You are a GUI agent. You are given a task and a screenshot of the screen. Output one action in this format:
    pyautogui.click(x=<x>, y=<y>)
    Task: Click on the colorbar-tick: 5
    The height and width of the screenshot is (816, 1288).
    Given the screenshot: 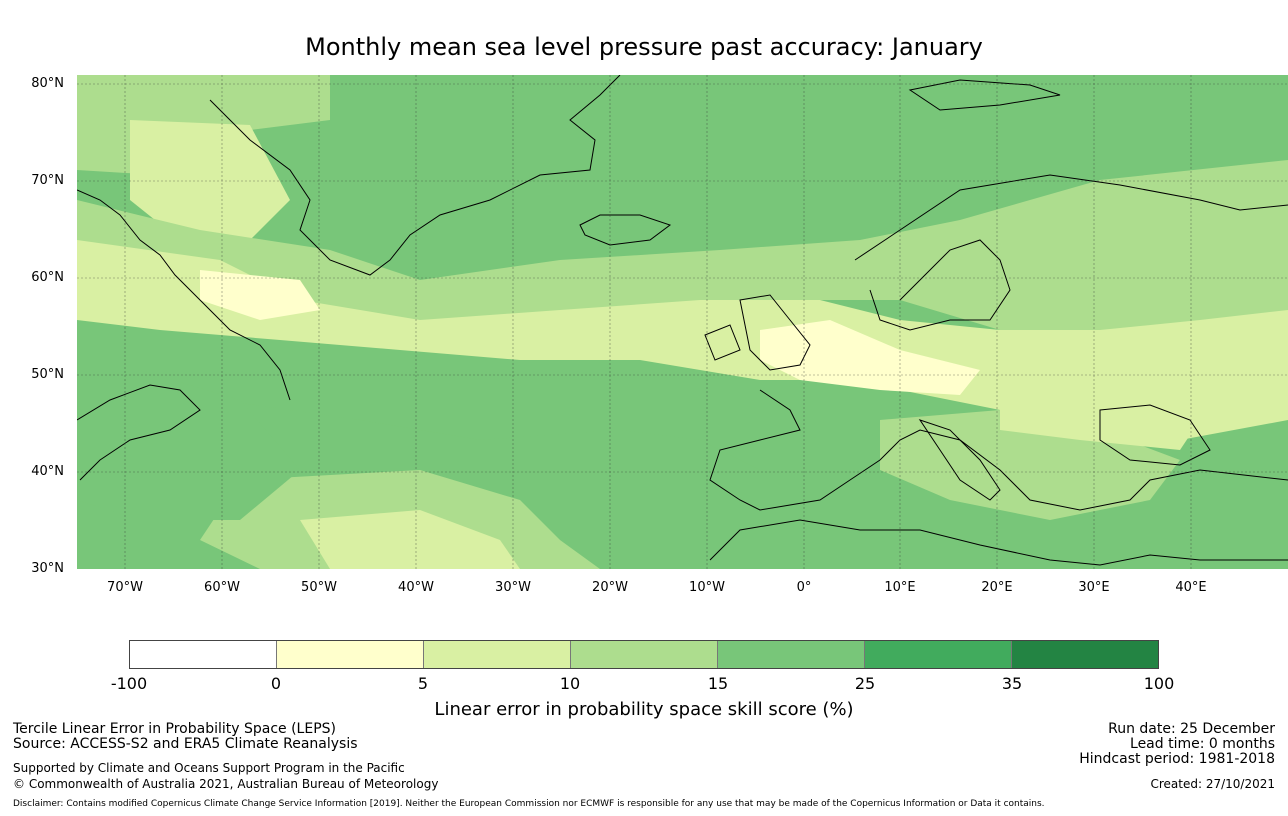 What is the action you would take?
    pyautogui.click(x=423, y=683)
    